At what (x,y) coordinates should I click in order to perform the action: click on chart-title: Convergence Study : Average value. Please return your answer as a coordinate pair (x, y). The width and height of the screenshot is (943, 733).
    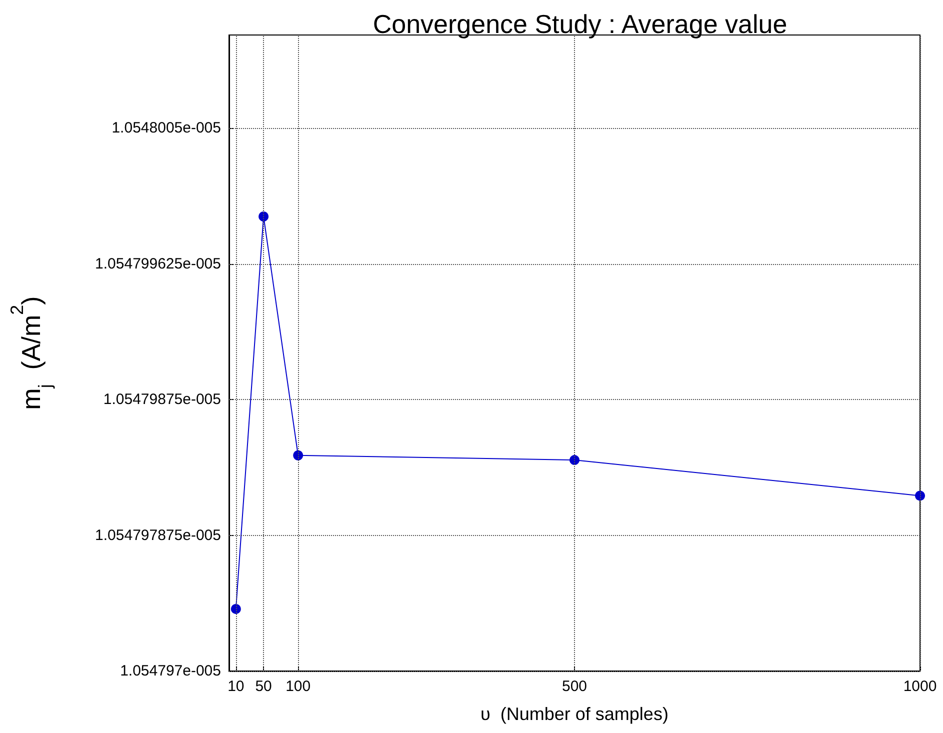
    Looking at the image, I should click on (580, 24).